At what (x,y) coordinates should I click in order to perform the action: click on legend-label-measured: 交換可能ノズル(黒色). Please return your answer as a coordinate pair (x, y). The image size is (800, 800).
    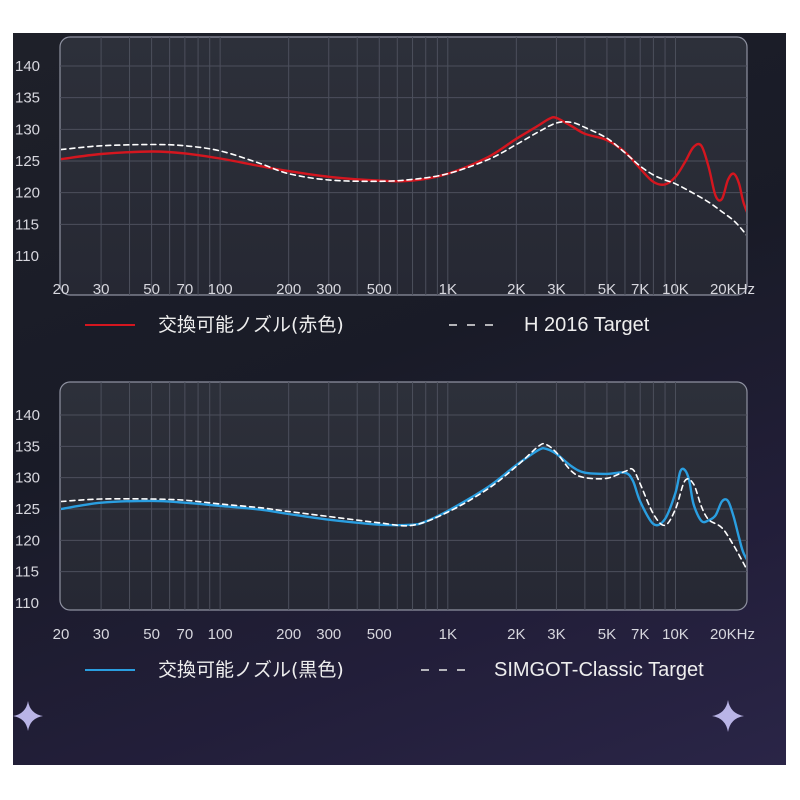
    Looking at the image, I should click on (251, 670).